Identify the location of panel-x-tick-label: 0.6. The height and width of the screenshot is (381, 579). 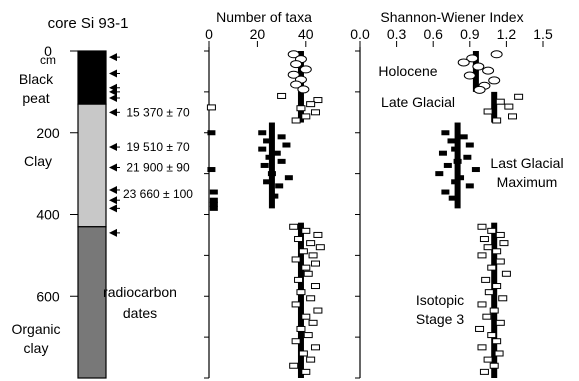
(433, 34).